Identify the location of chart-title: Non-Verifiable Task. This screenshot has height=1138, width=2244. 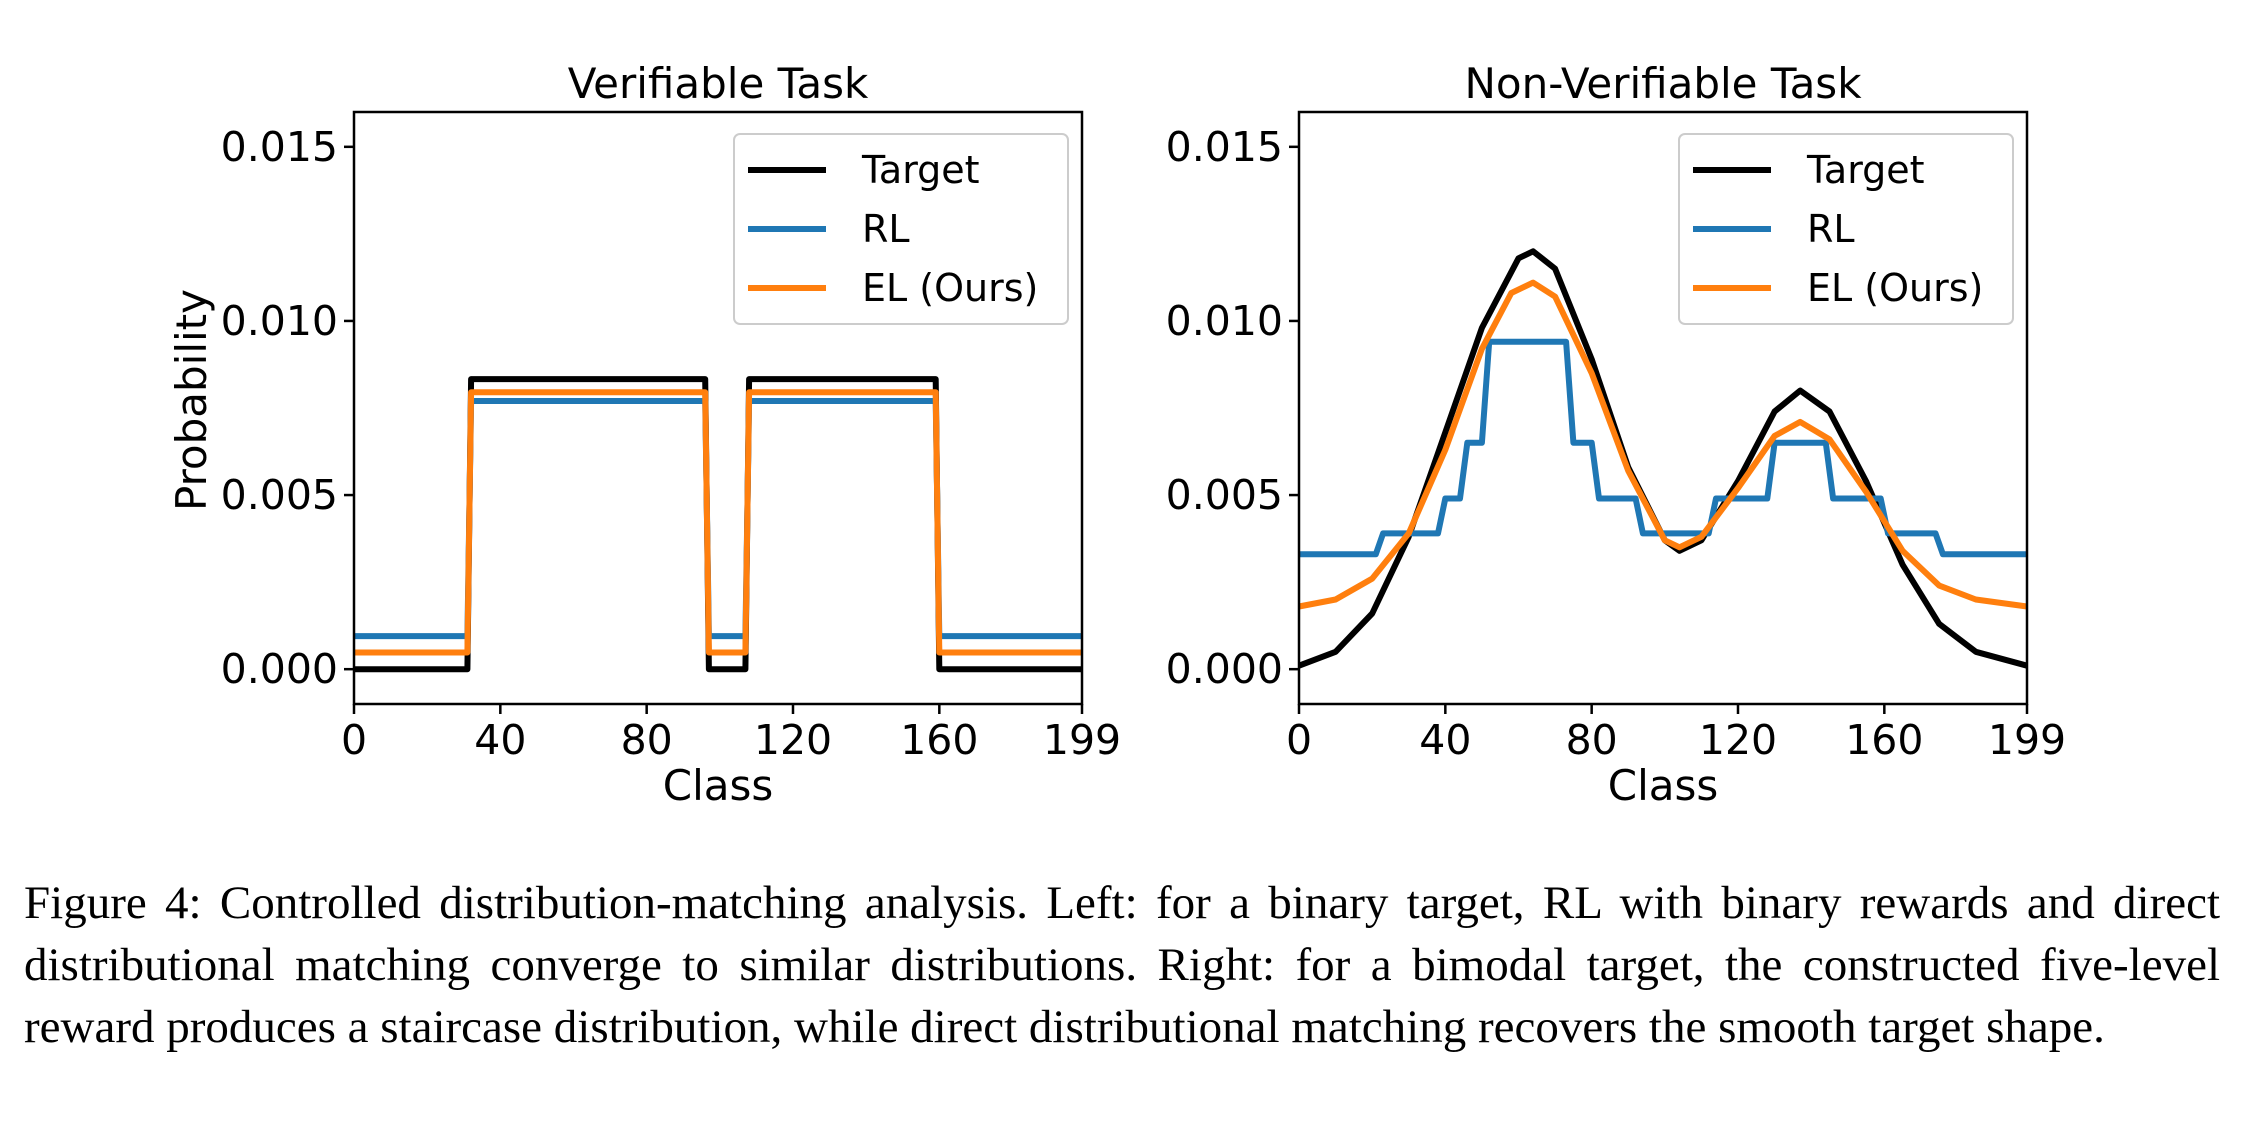
(1663, 83).